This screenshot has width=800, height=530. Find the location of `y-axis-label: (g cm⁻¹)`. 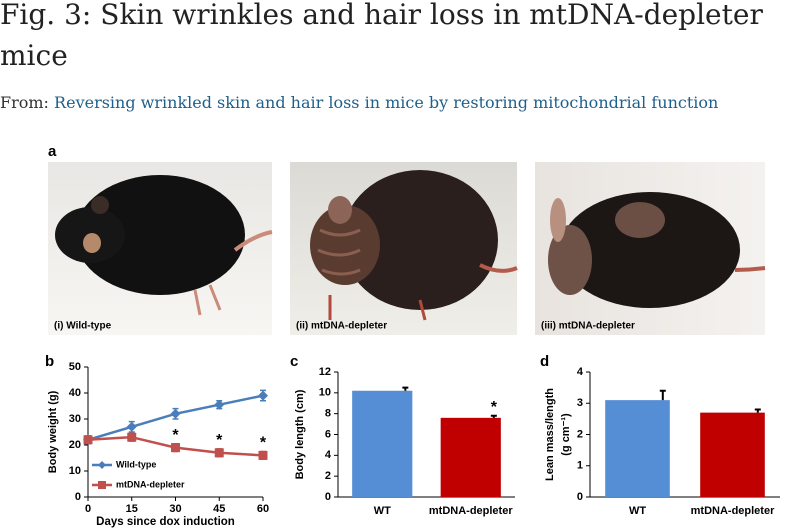

y-axis-label: (g cm⁻¹) is located at coordinates (566, 434).